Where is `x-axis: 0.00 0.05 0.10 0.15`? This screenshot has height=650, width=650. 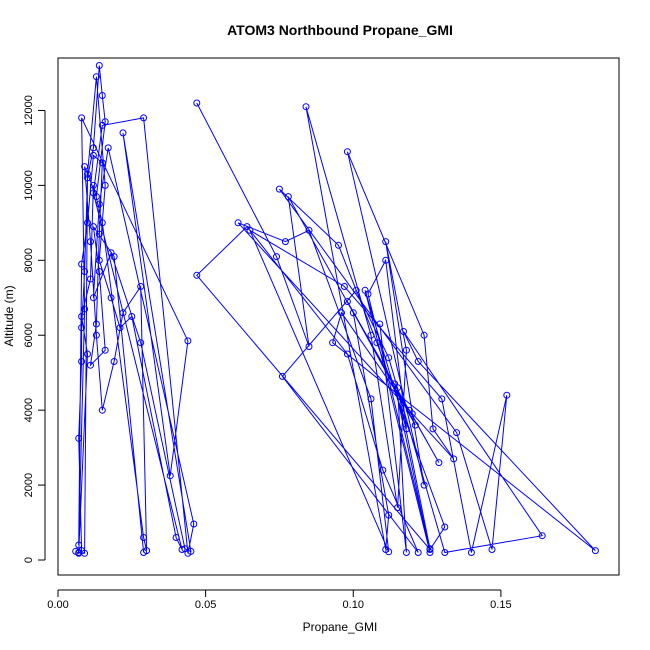 x-axis: 0.00 0.05 0.10 0.15 is located at coordinates (279, 600).